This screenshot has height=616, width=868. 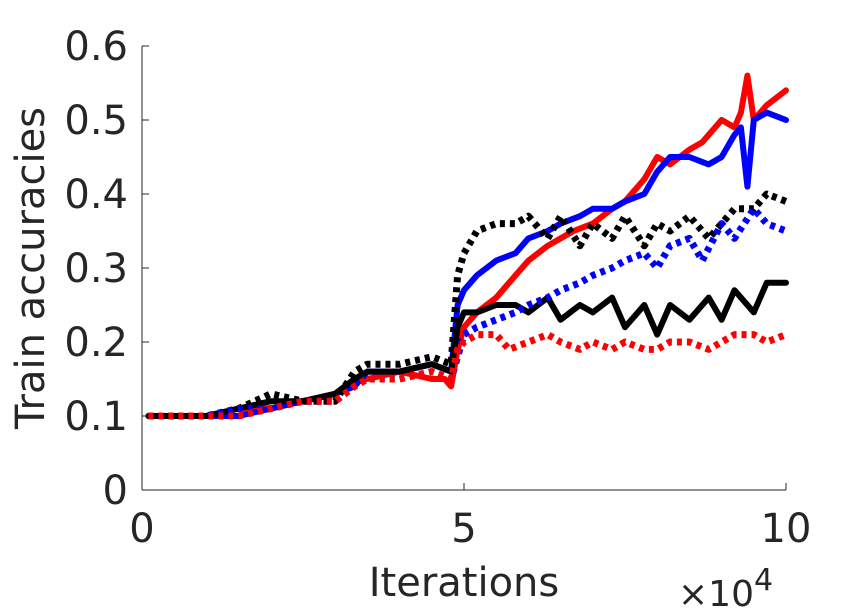 What do you see at coordinates (96, 121) in the screenshot?
I see `y-tick-label: 0.5` at bounding box center [96, 121].